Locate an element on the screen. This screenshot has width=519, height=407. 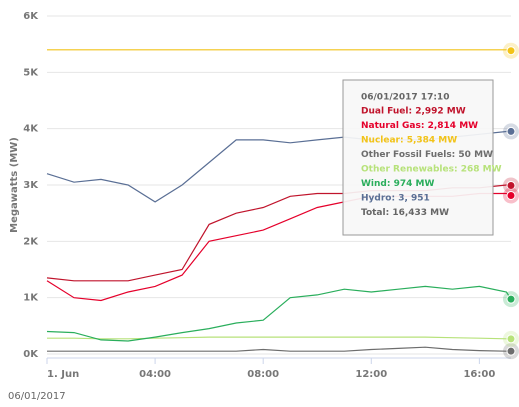
date-label: 06/01/2017 is located at coordinates (37, 396).